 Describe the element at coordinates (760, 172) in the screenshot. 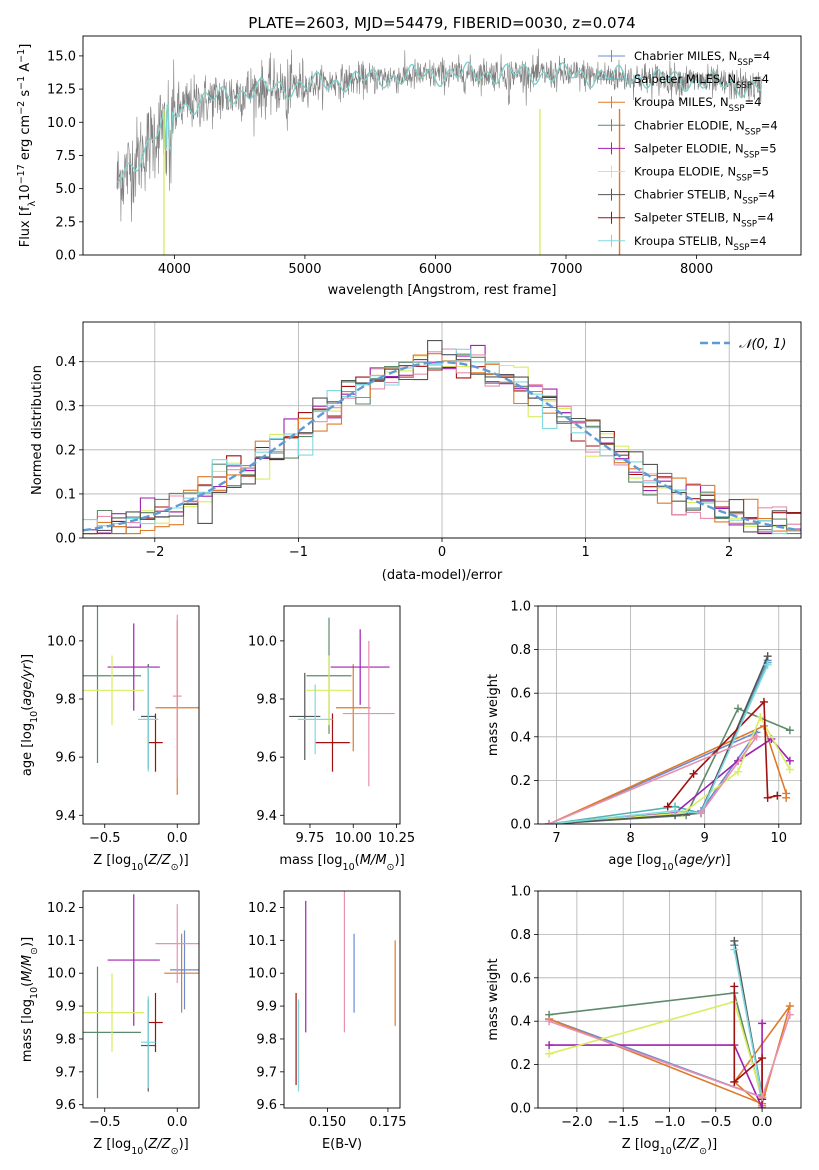

I see `legend-tail: =5` at that location.